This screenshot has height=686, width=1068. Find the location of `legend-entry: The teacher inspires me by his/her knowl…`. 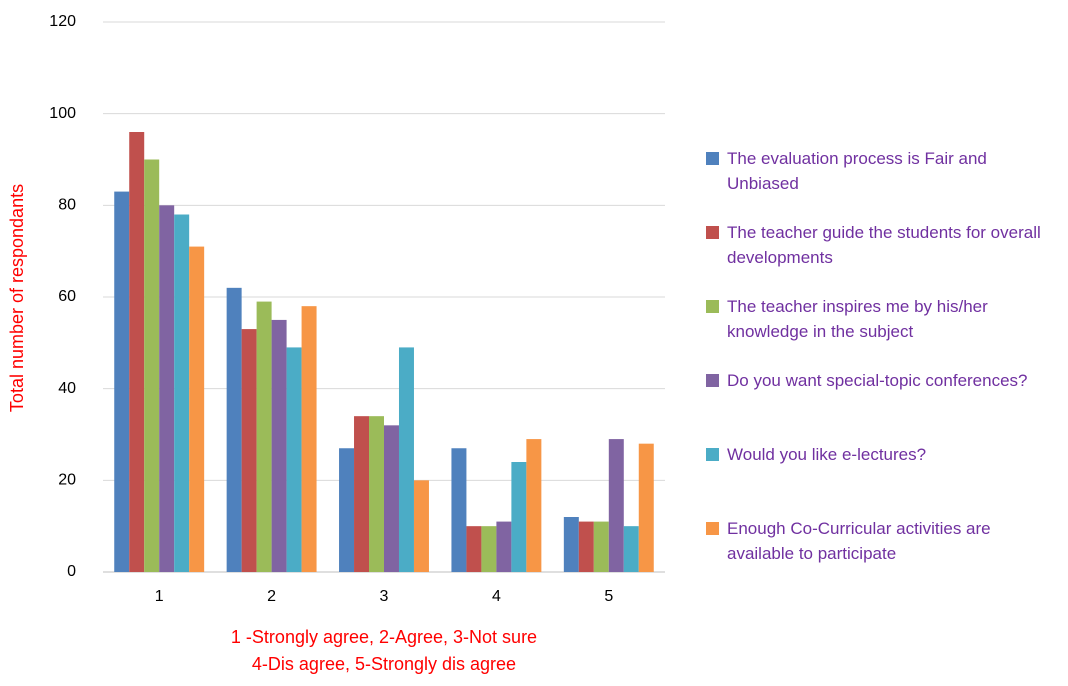

legend-entry: The teacher inspires me by his/her knowl… is located at coordinates (881, 319).